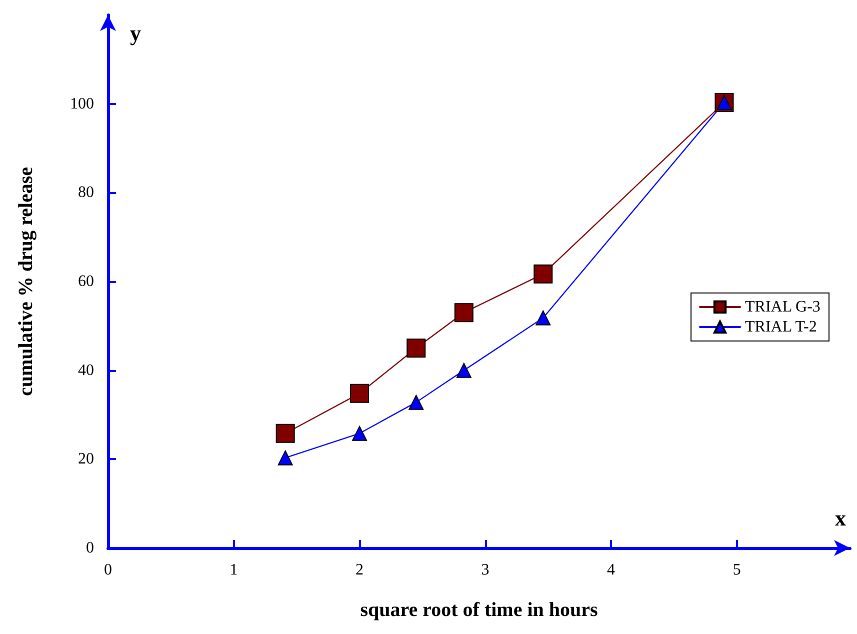 This screenshot has width=857, height=634. What do you see at coordinates (86, 459) in the screenshot?
I see `y-tick-label: 20` at bounding box center [86, 459].